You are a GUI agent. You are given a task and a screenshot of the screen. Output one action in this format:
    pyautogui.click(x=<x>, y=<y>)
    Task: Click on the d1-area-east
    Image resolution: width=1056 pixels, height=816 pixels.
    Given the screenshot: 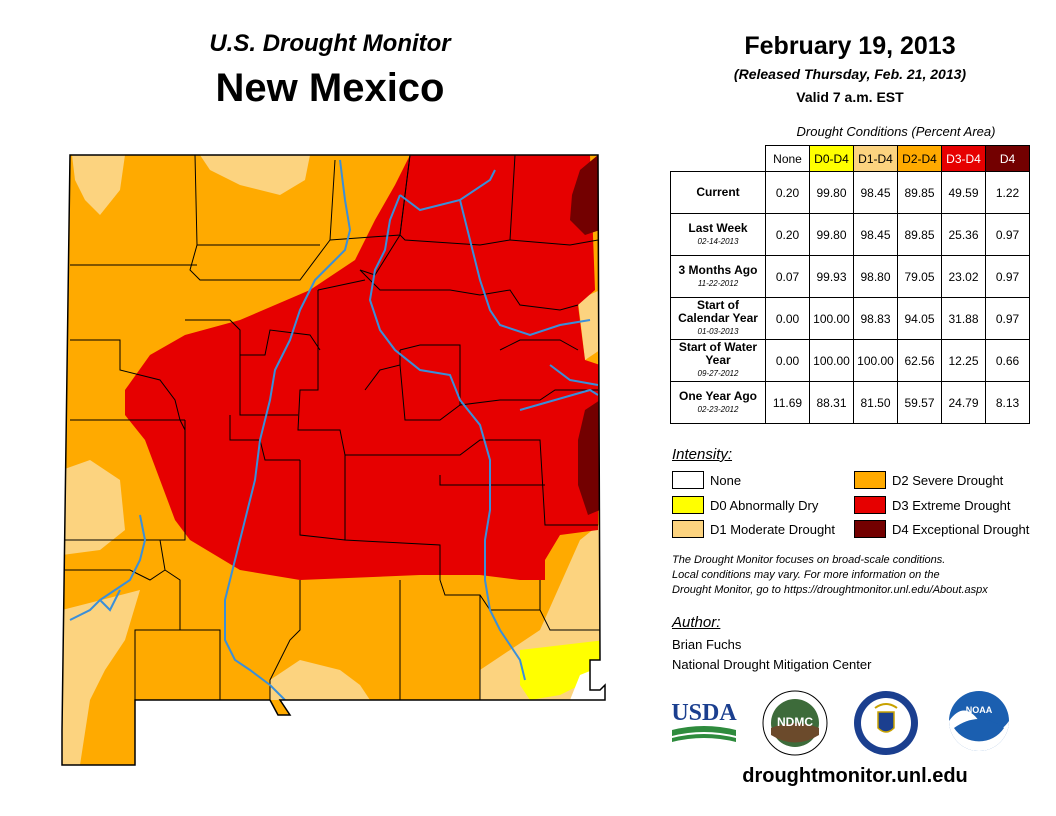 What is the action you would take?
    pyautogui.click(x=589, y=325)
    